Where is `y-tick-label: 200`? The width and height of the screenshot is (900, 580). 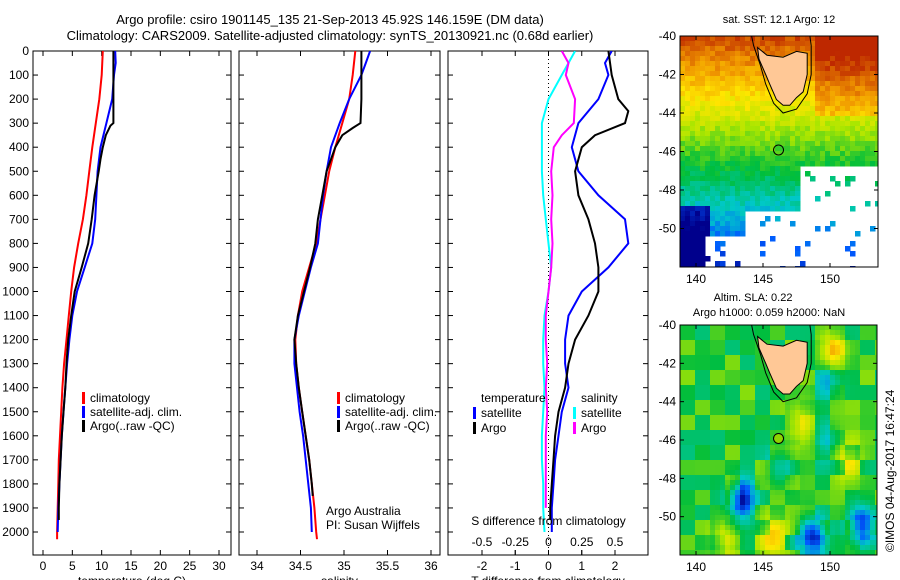
y-tick-label: 200 is located at coordinates (19, 99).